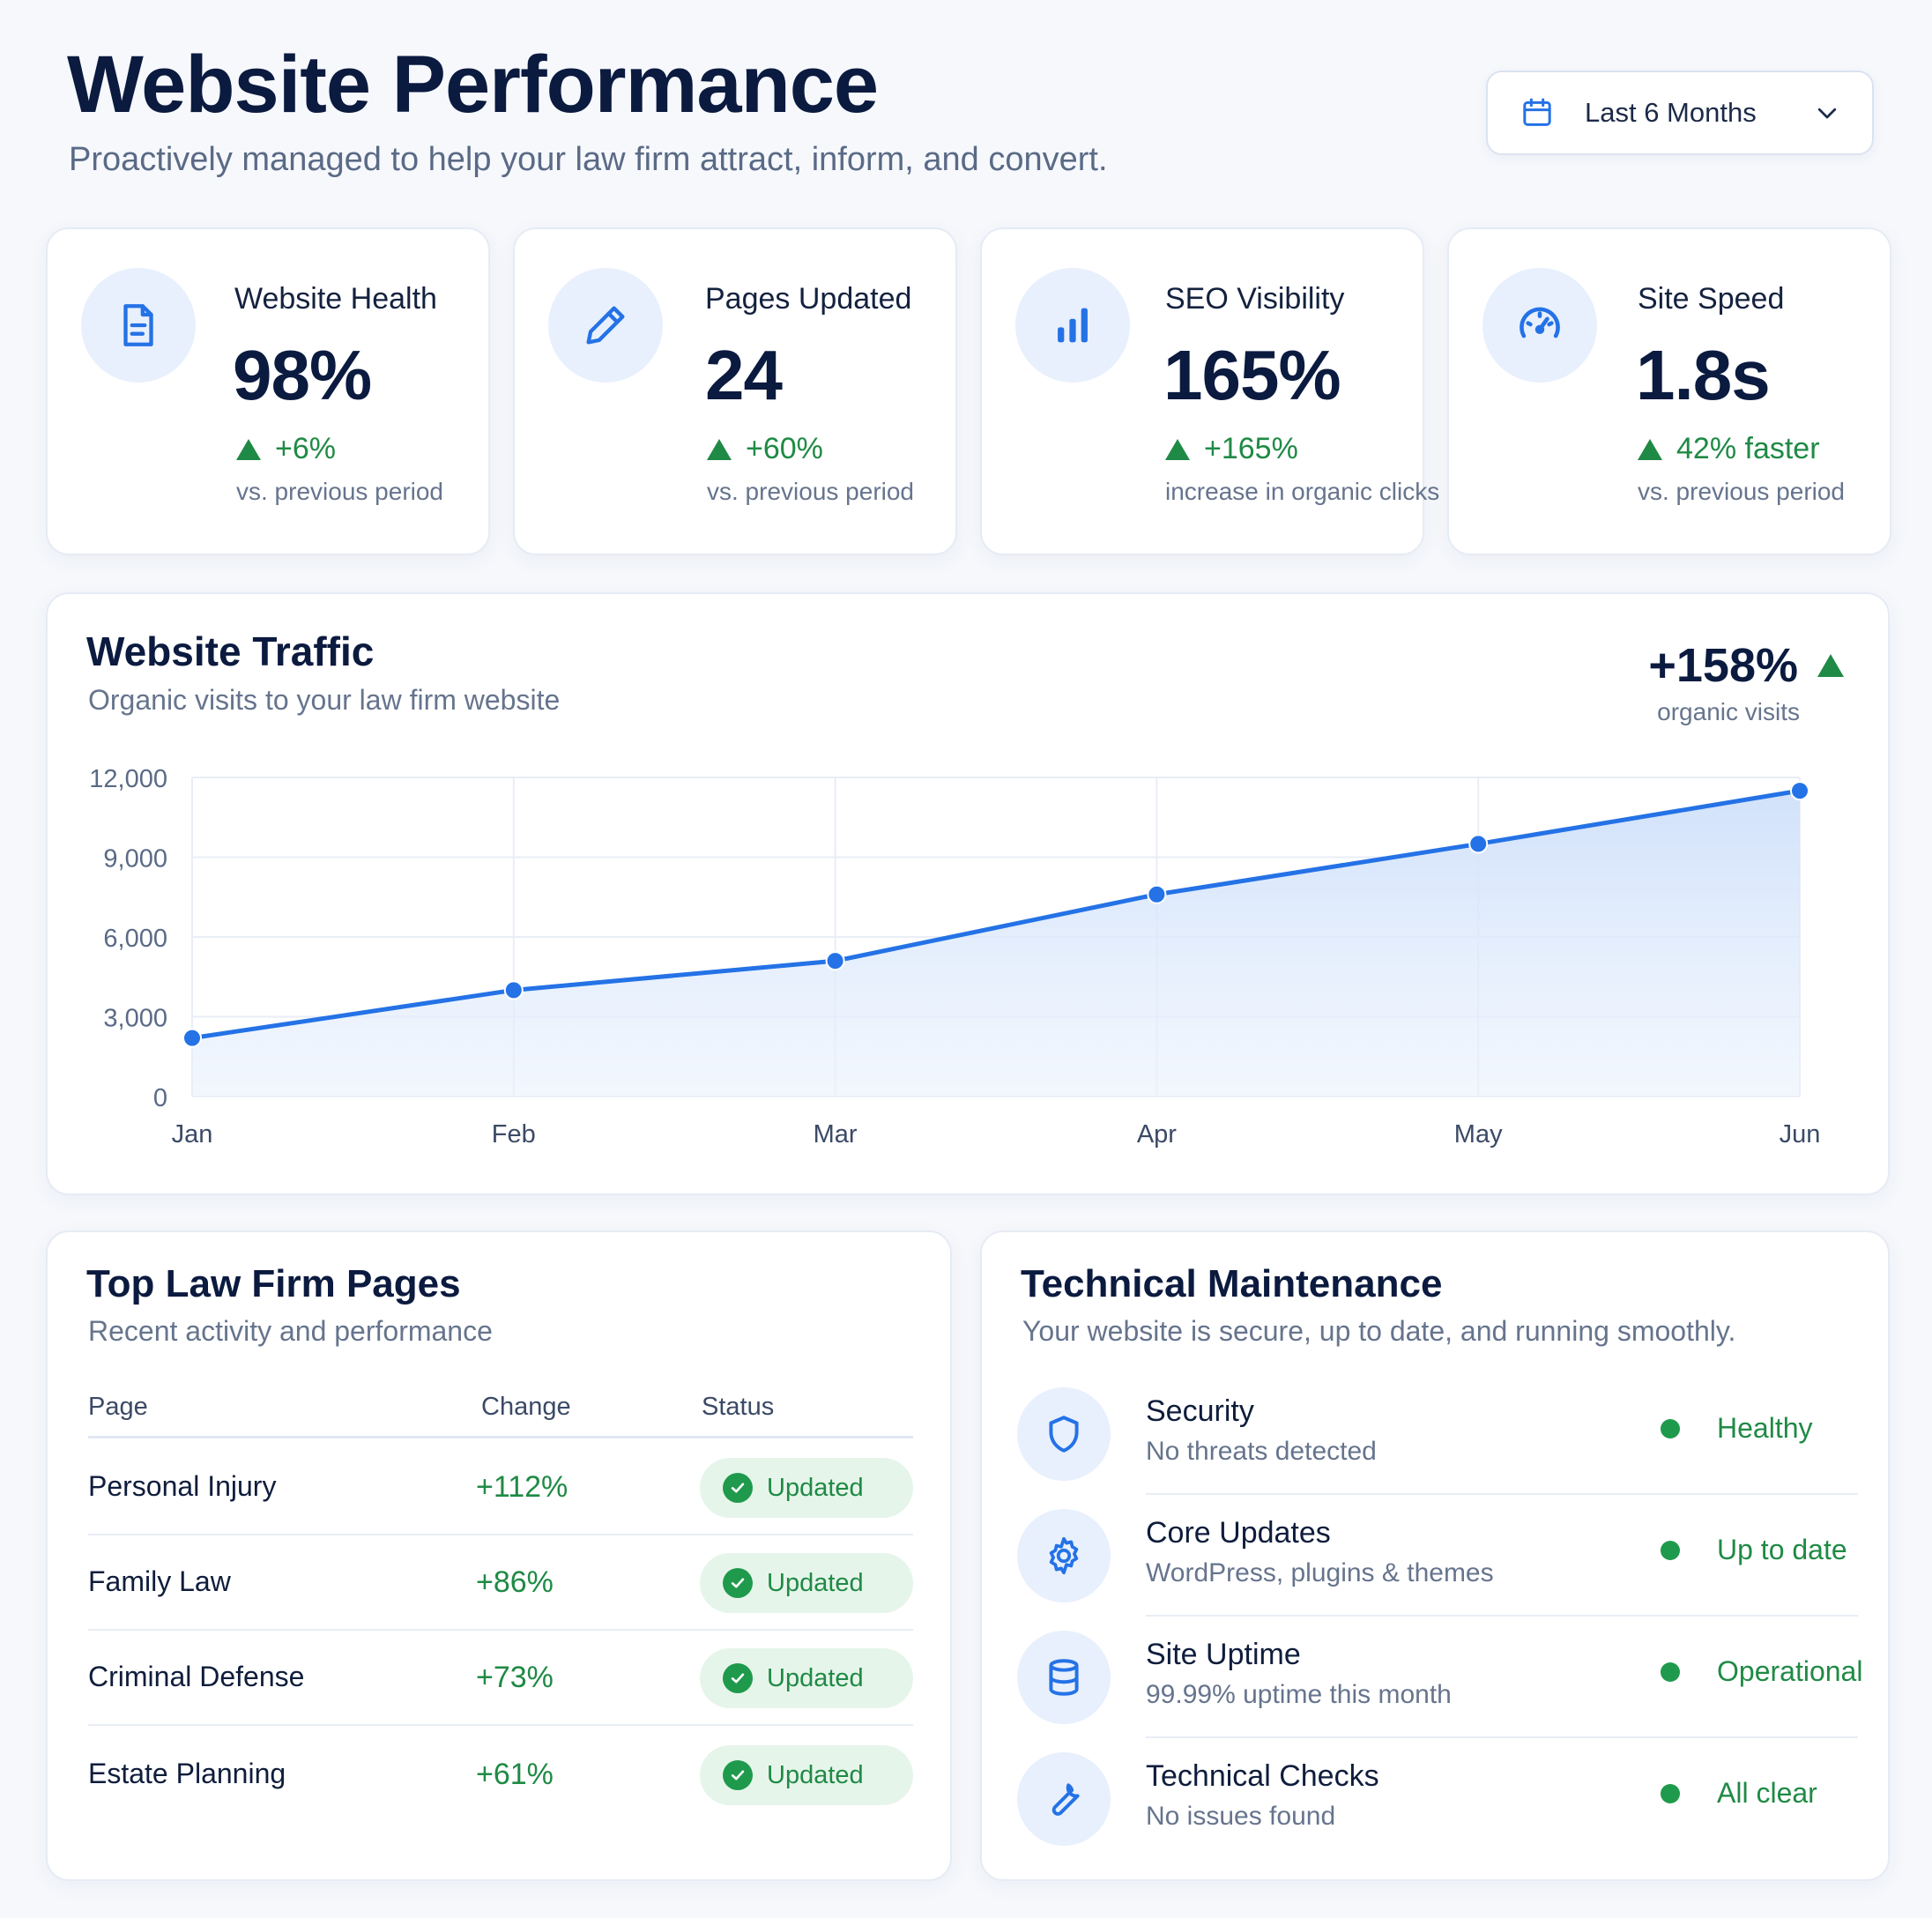 The width and height of the screenshot is (1932, 1918). I want to click on status-indicator: All clear, so click(1739, 1793).